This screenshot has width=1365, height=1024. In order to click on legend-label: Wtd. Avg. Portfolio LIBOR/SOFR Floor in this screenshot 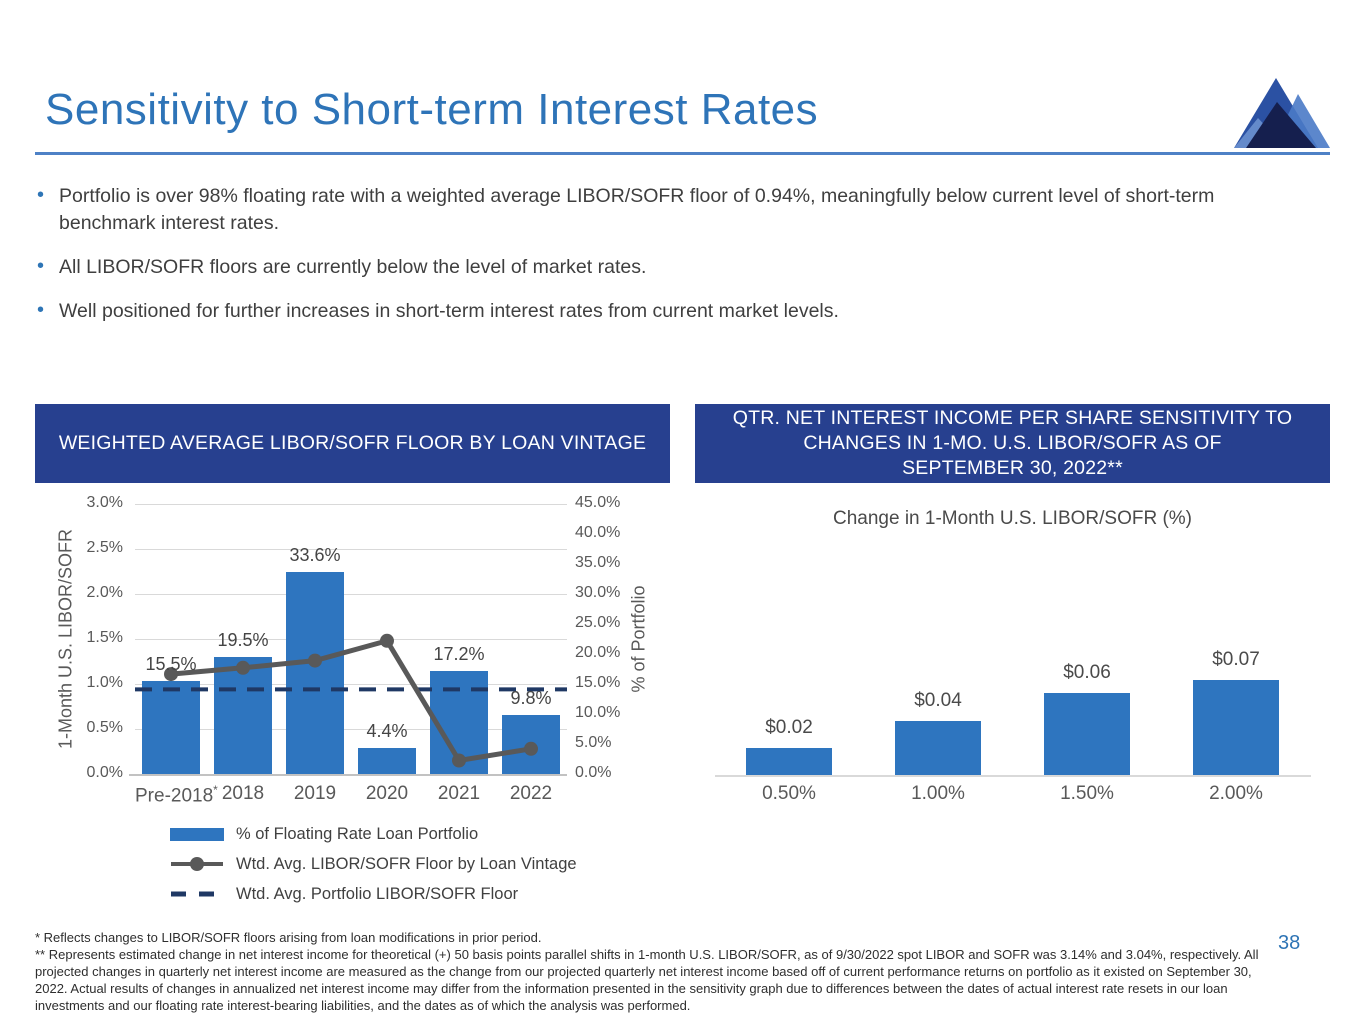, I will do `click(377, 893)`.